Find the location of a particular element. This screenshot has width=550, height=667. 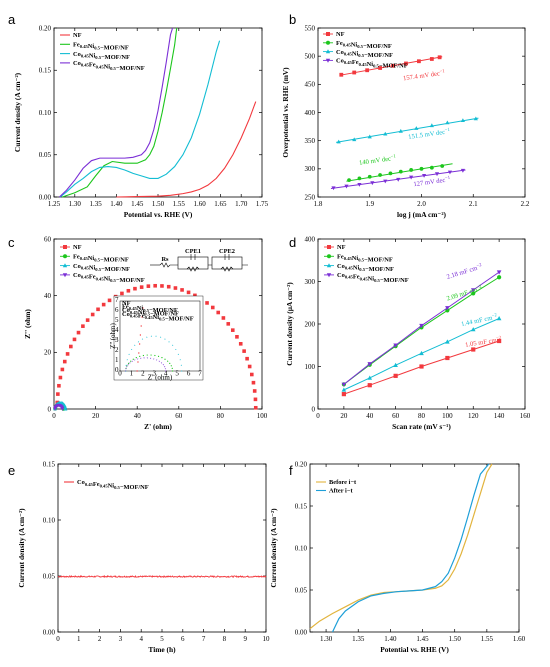

y-tick-label: 20 is located at coordinates (48, 353).